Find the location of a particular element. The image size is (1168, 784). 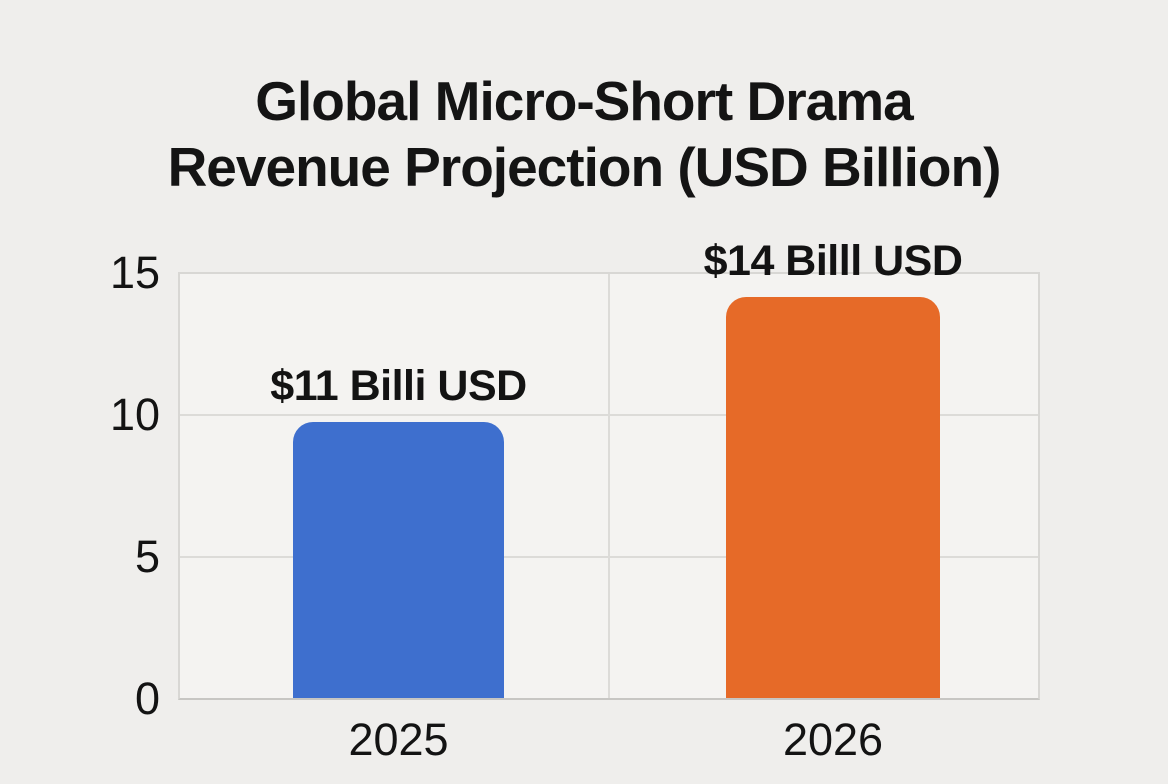

bar-group-2026: $14 Billl USD 2026 is located at coordinates (833, 501).